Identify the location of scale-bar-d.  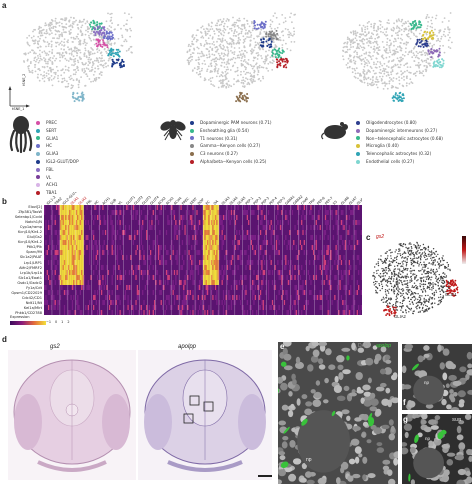
(265, 476).